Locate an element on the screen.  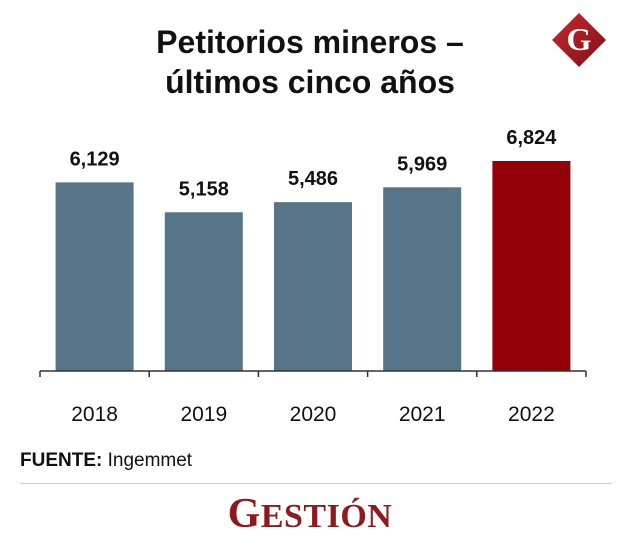
title-line-1: Petitorios mineros – is located at coordinates (310, 42).